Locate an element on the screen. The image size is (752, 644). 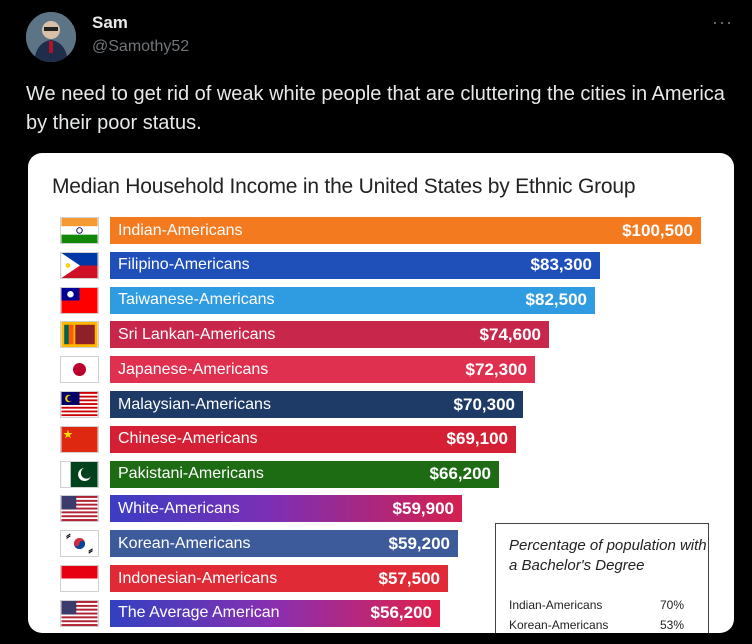
bar: Taiwanese-Americans $82,500 is located at coordinates (352, 300).